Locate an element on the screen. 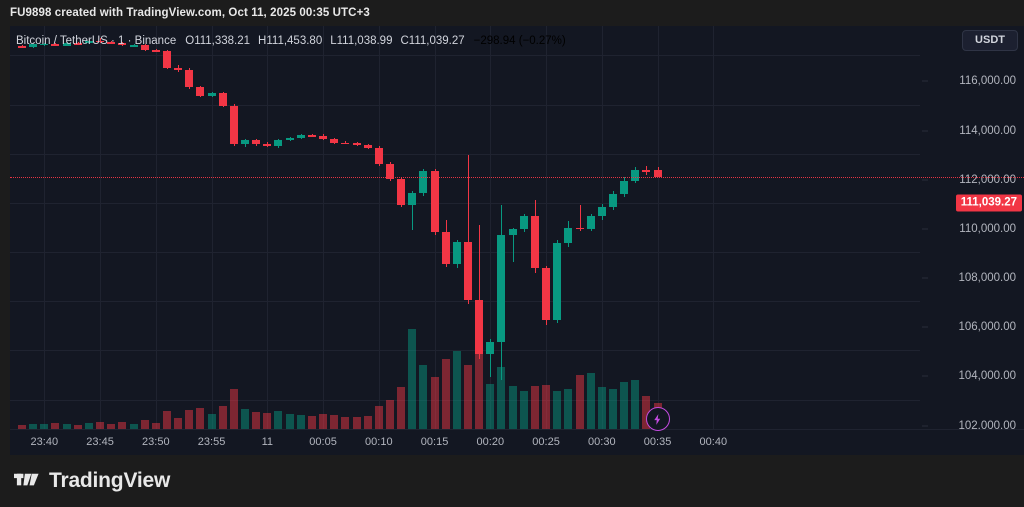 This screenshot has height=507, width=1024. price-scale-label: 106,000.00 is located at coordinates (987, 327).